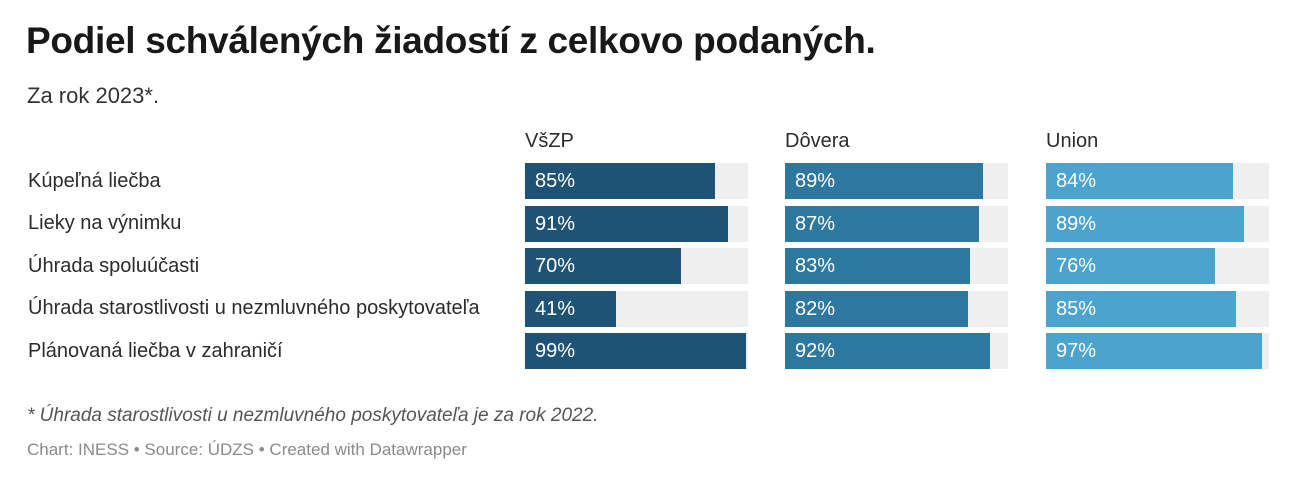 The image size is (1306, 496). Describe the element at coordinates (1139, 181) in the screenshot. I see `bar: 84%` at that location.